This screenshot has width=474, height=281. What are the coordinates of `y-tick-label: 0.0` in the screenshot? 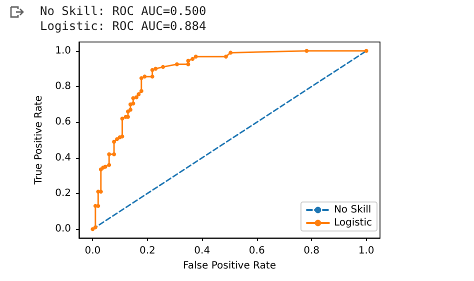 It's located at (63, 229).